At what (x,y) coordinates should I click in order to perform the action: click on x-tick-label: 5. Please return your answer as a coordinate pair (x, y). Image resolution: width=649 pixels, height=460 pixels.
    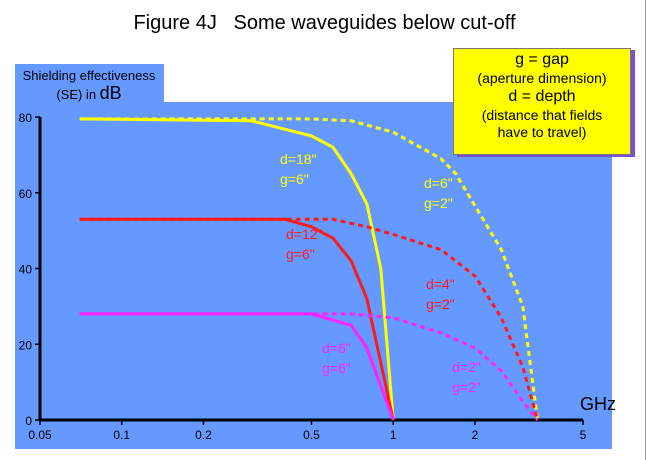
    Looking at the image, I should click on (583, 435).